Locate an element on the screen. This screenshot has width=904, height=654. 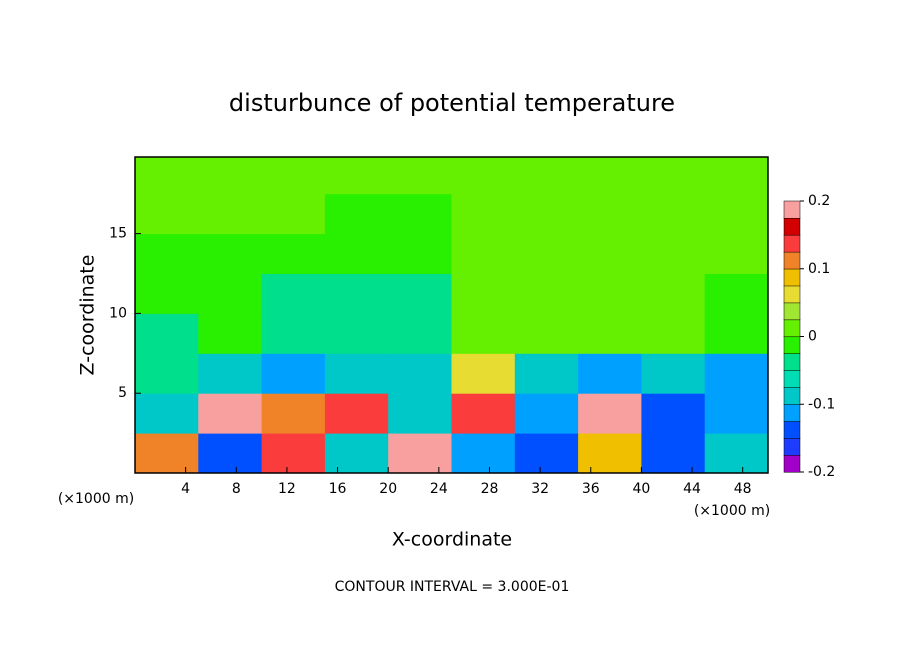
y-tick-label: 5 is located at coordinates (122, 393).